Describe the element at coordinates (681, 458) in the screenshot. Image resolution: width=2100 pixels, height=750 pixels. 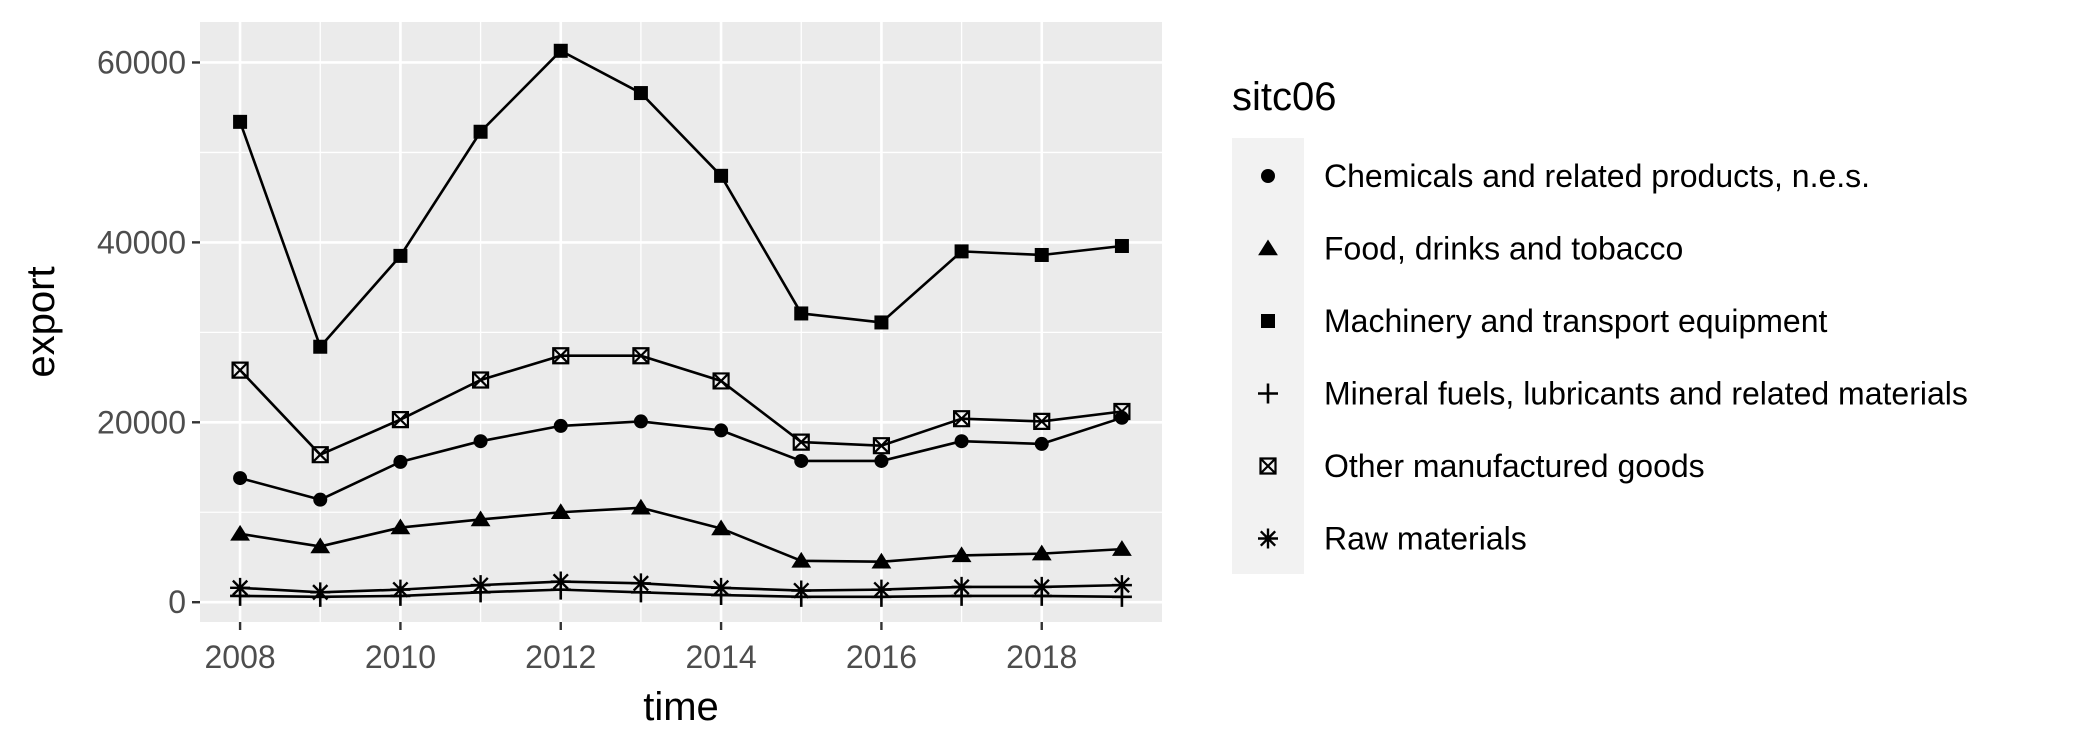
I see `series-line-chemicals-and-related-products-n-e-s` at that location.